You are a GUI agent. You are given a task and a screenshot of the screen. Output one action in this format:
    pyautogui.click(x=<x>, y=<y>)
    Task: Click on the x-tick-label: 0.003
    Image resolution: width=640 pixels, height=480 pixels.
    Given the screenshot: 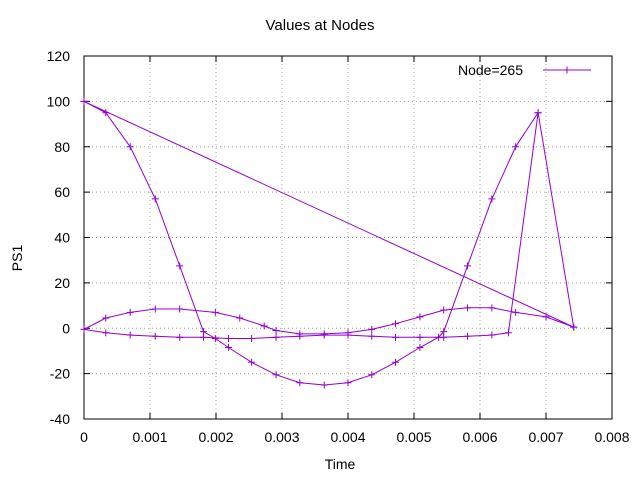 What is the action you would take?
    pyautogui.click(x=281, y=437)
    